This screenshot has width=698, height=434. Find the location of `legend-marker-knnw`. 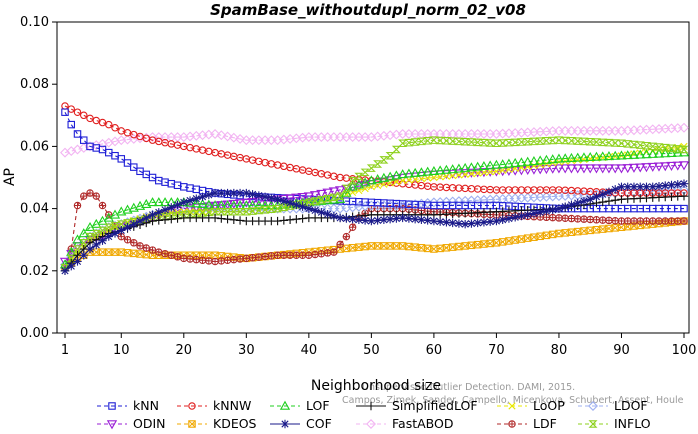

legend-marker-knnw is located at coordinates (192, 406).